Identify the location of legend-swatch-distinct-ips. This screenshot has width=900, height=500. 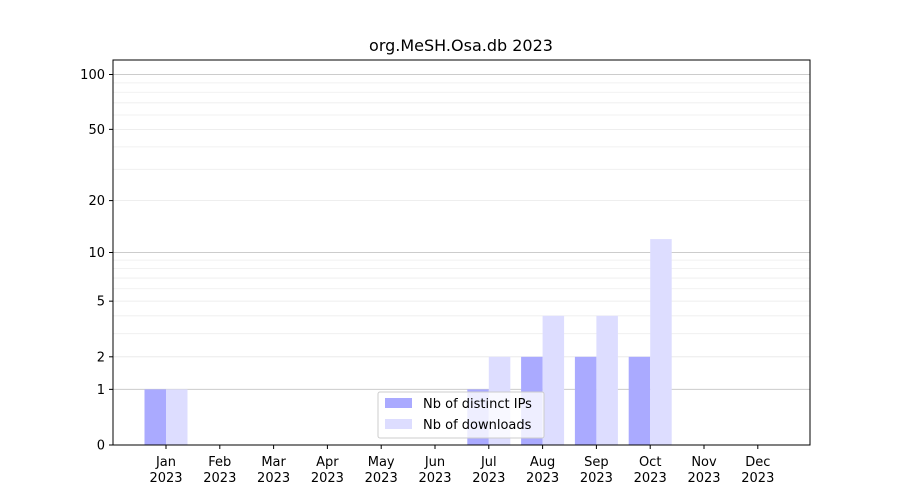
(398, 403).